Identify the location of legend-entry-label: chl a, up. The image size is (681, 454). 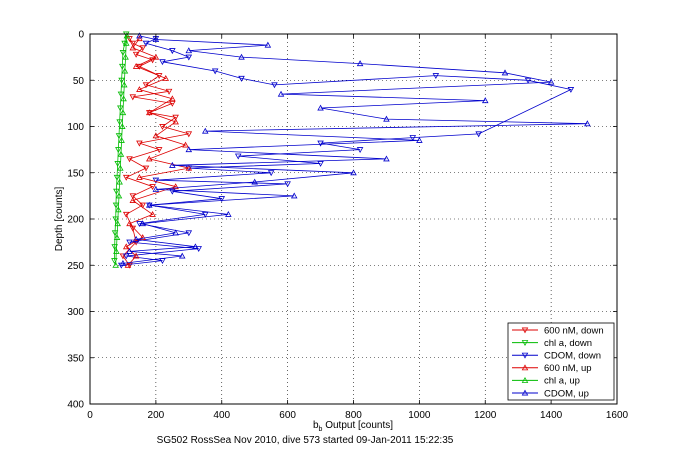
(562, 381).